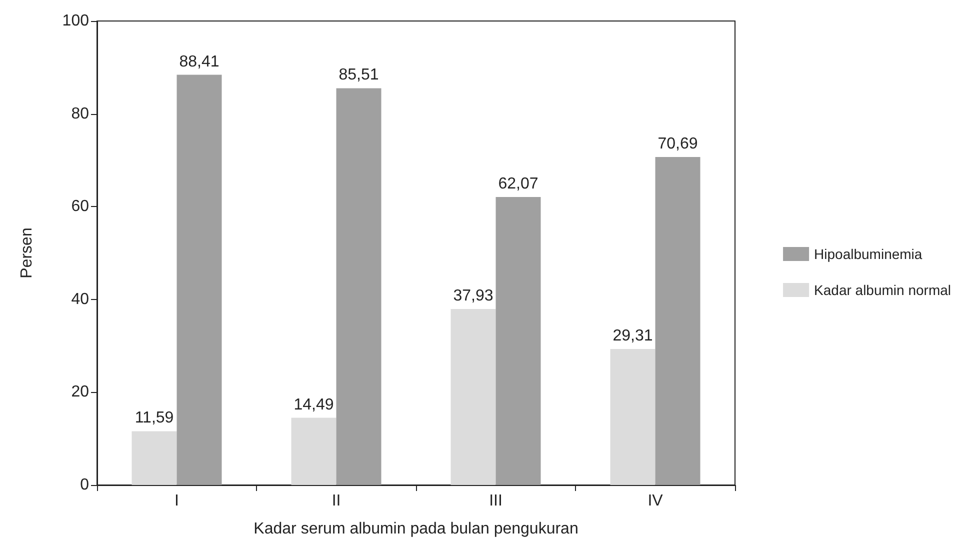  Describe the element at coordinates (868, 254) in the screenshot. I see `legend-label: Hipoalbuminemia` at that location.